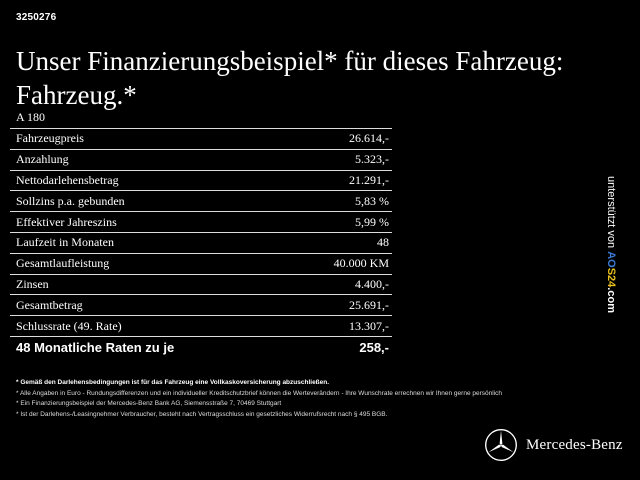 Image resolution: width=640 pixels, height=480 pixels. What do you see at coordinates (374, 348) in the screenshot?
I see `total-value: 258,-` at bounding box center [374, 348].